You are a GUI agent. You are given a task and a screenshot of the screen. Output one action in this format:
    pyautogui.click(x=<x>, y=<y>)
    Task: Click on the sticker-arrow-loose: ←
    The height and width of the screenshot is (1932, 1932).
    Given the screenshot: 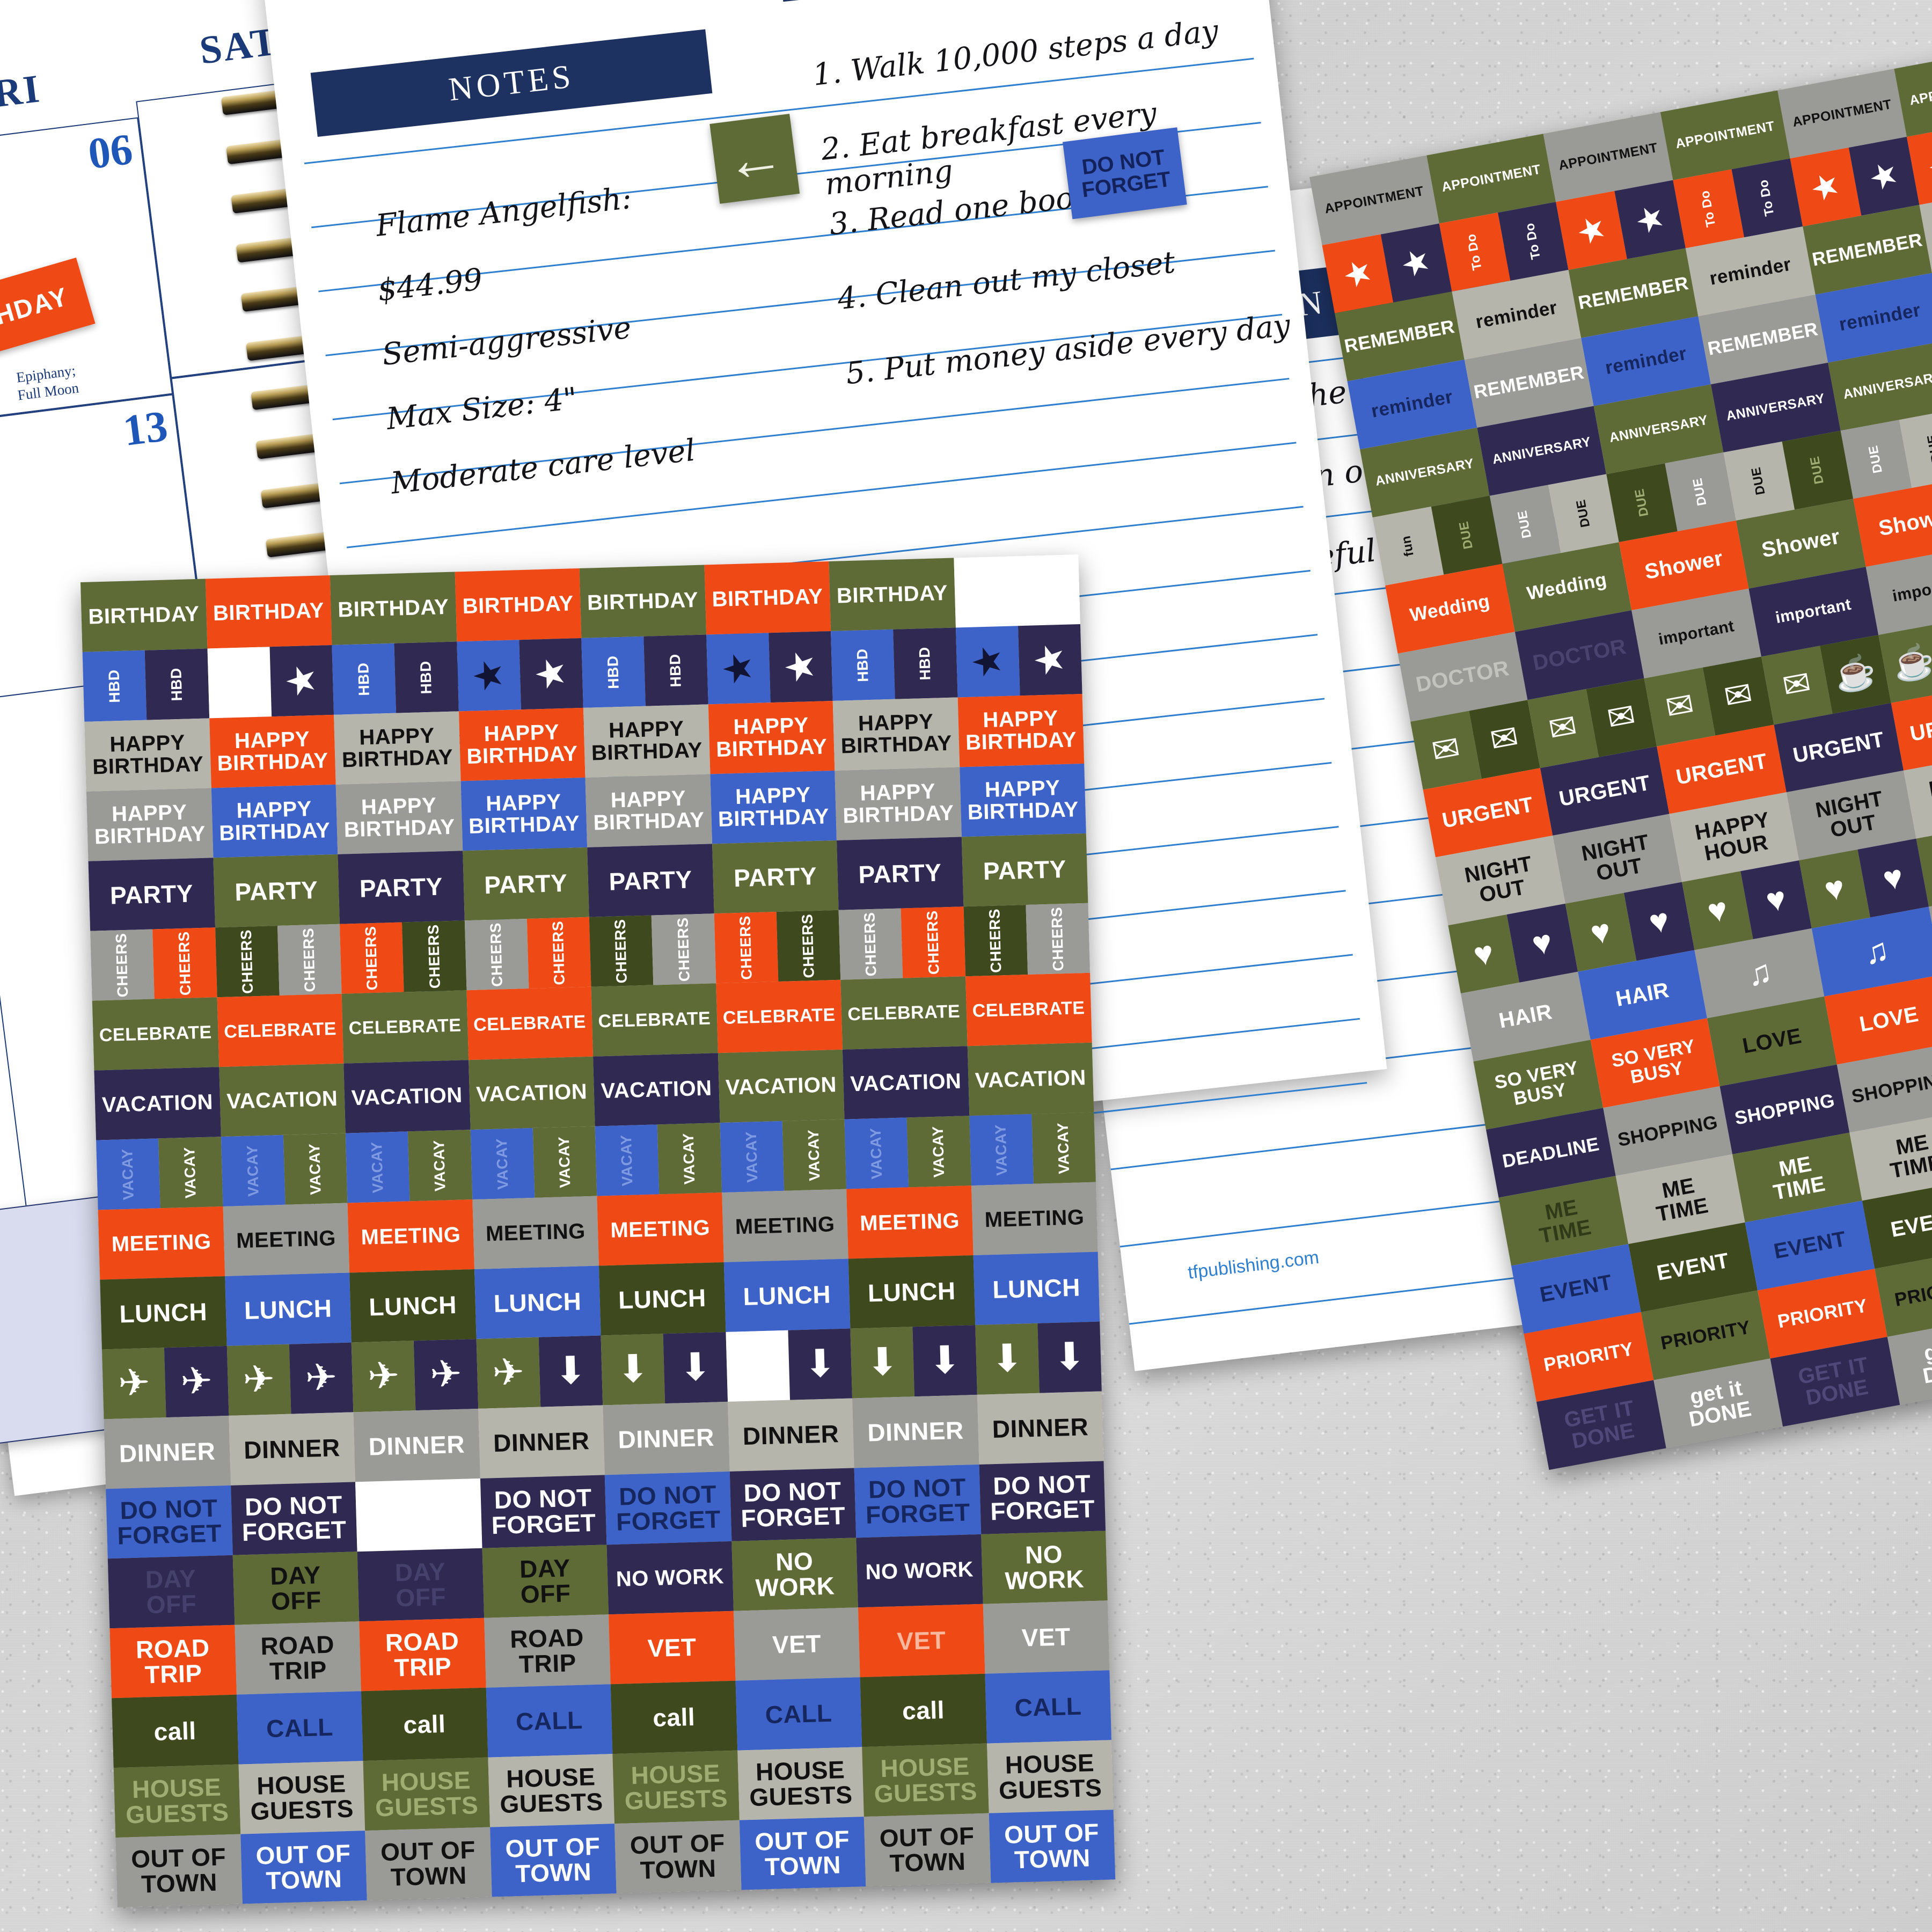 What is the action you would take?
    pyautogui.click(x=754, y=158)
    